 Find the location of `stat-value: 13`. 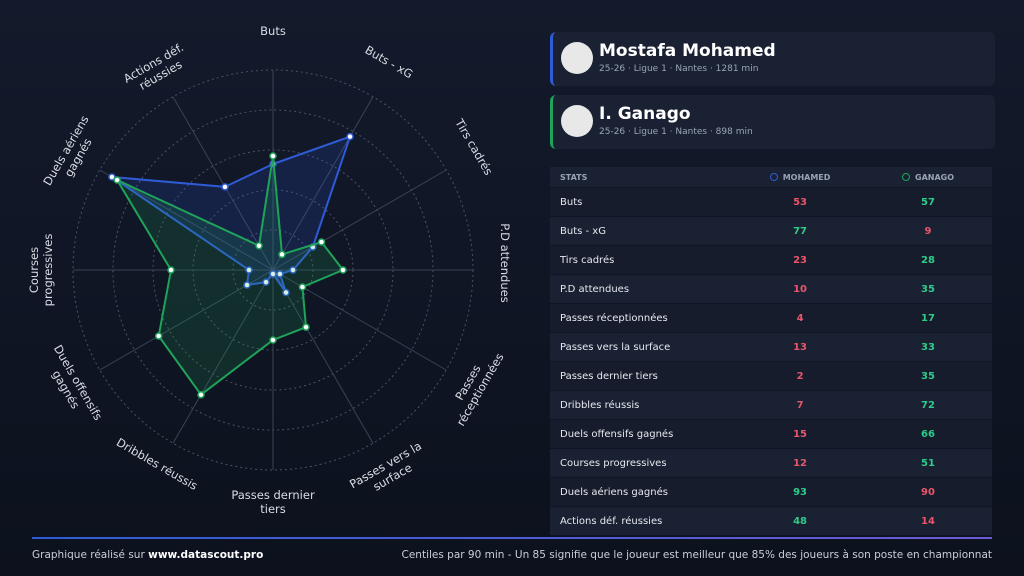

stat-value: 13 is located at coordinates (800, 347).